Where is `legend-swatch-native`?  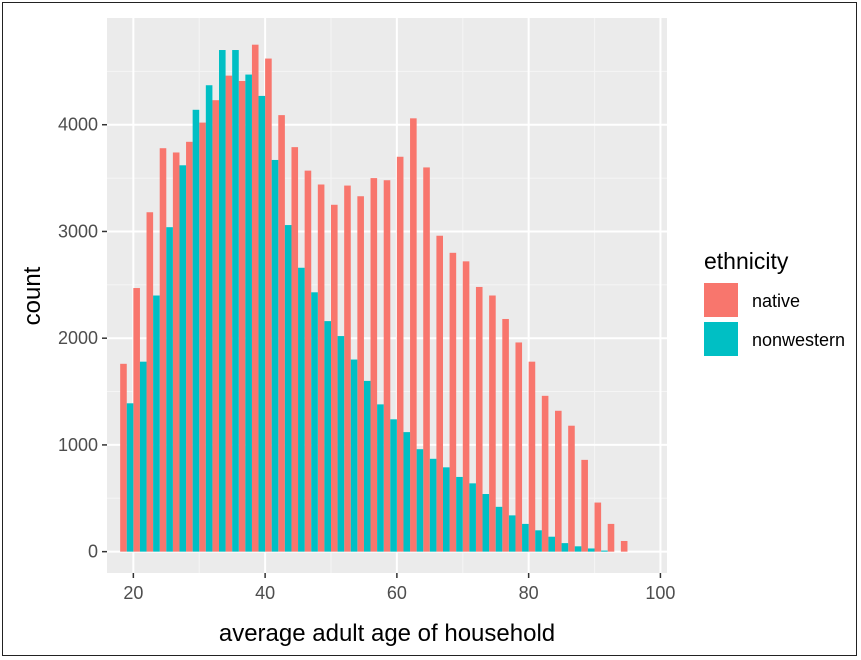
legend-swatch-native is located at coordinates (721, 300).